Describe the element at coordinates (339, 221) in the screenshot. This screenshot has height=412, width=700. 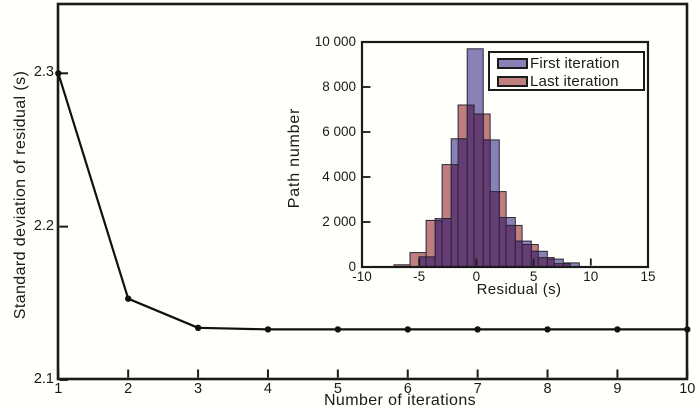
I see `inset-y-tick-label: 2 000` at that location.